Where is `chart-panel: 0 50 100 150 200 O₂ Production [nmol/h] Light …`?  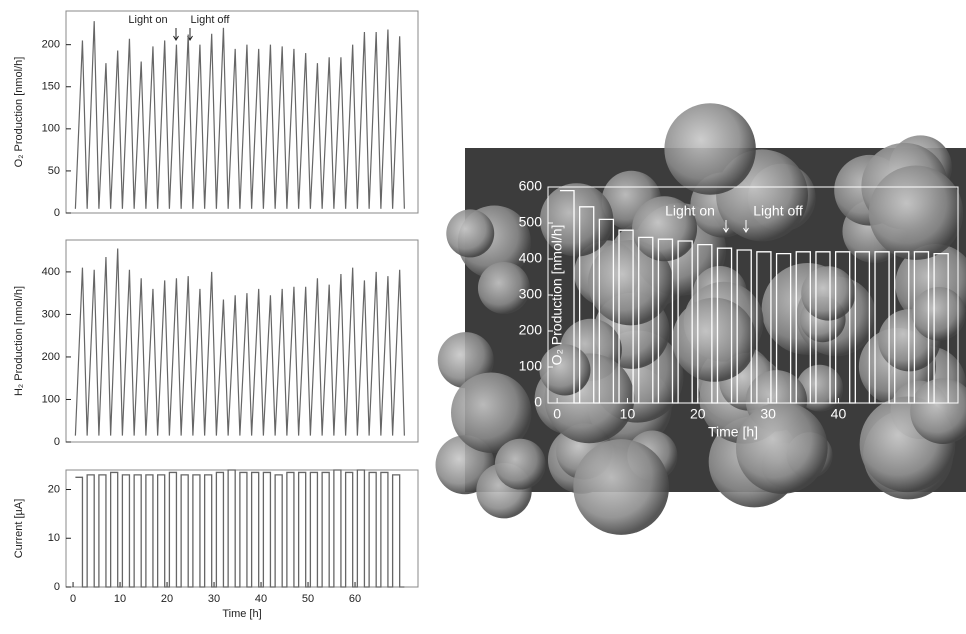 chart-panel: 0 50 100 150 200 O₂ Production [nmol/h] Light … is located at coordinates (216, 114).